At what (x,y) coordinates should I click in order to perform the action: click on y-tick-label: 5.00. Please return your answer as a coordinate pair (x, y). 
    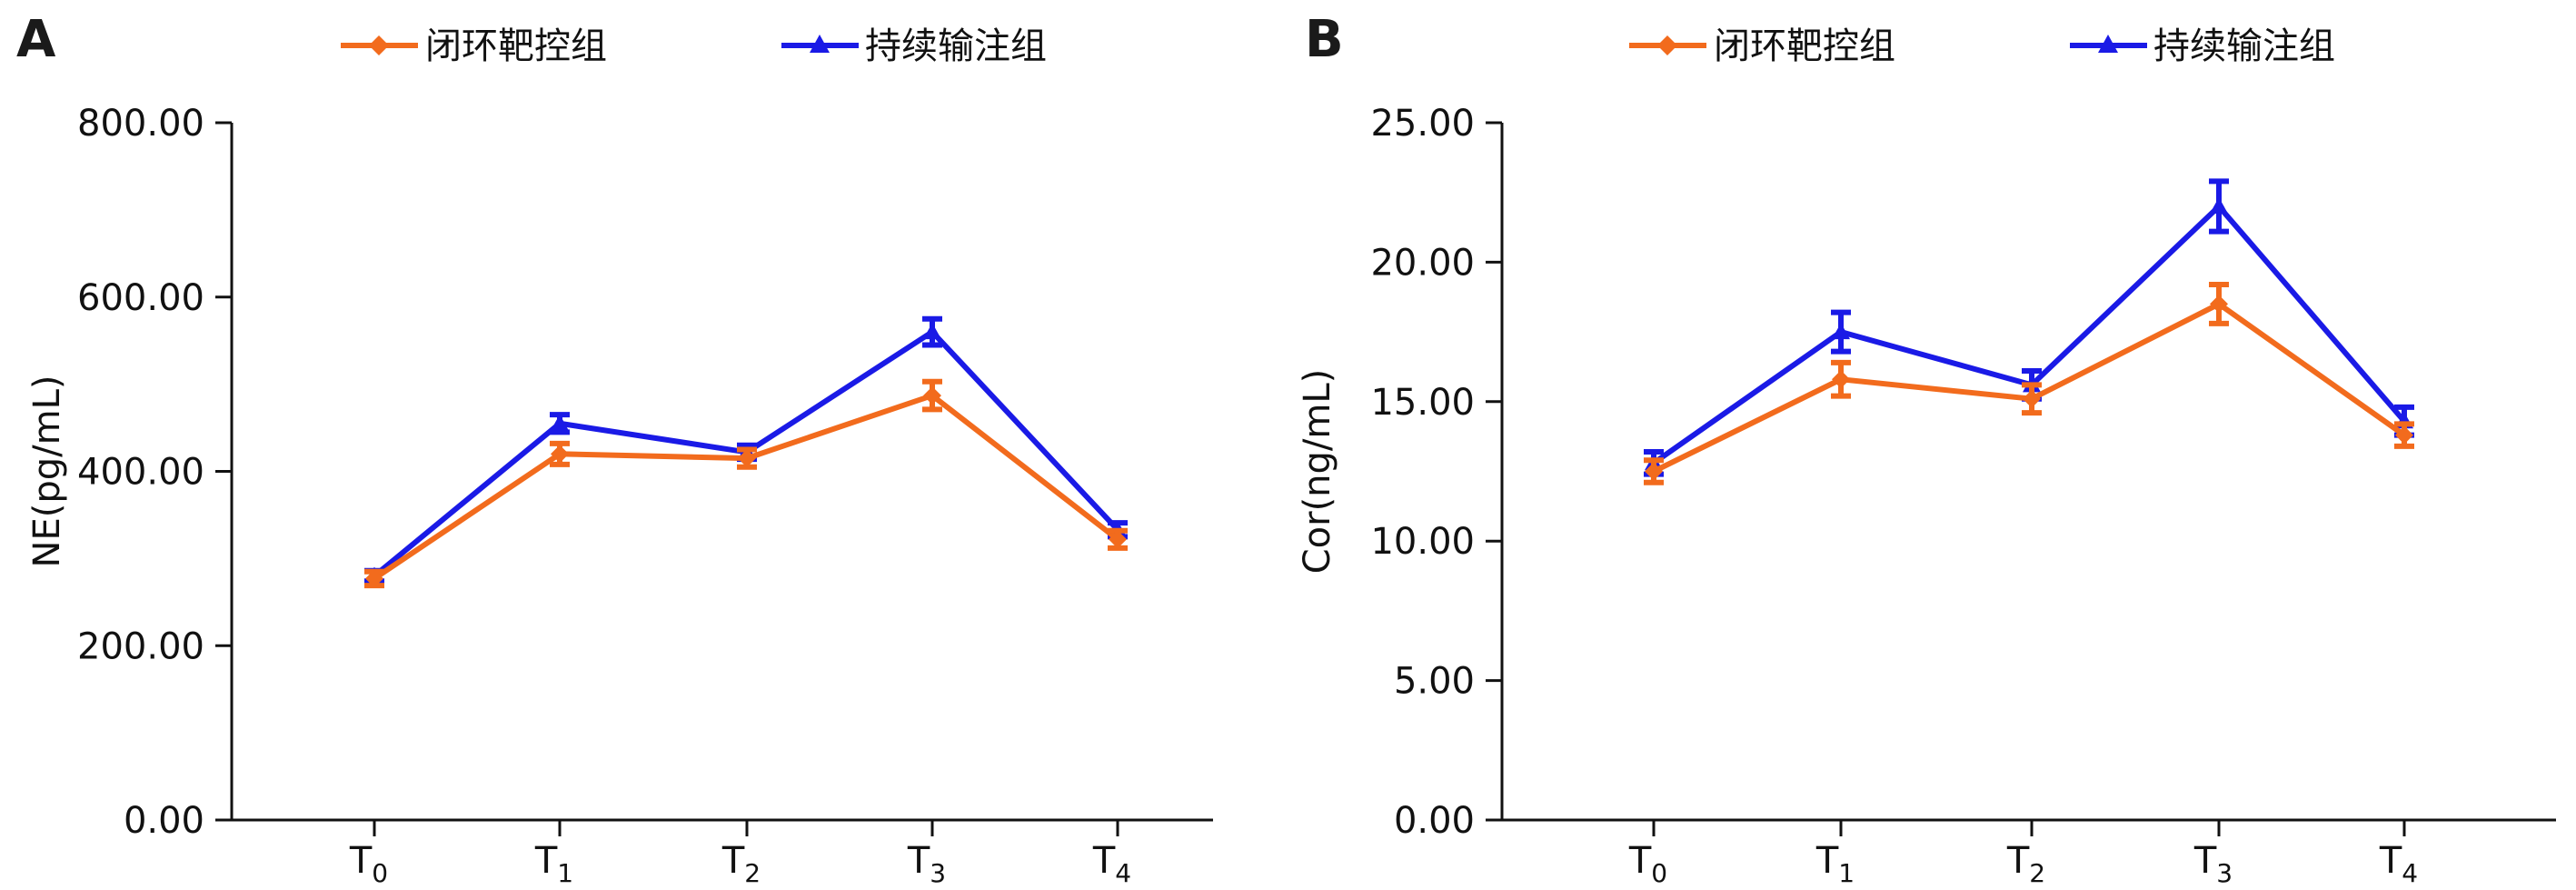
    Looking at the image, I should click on (1435, 682).